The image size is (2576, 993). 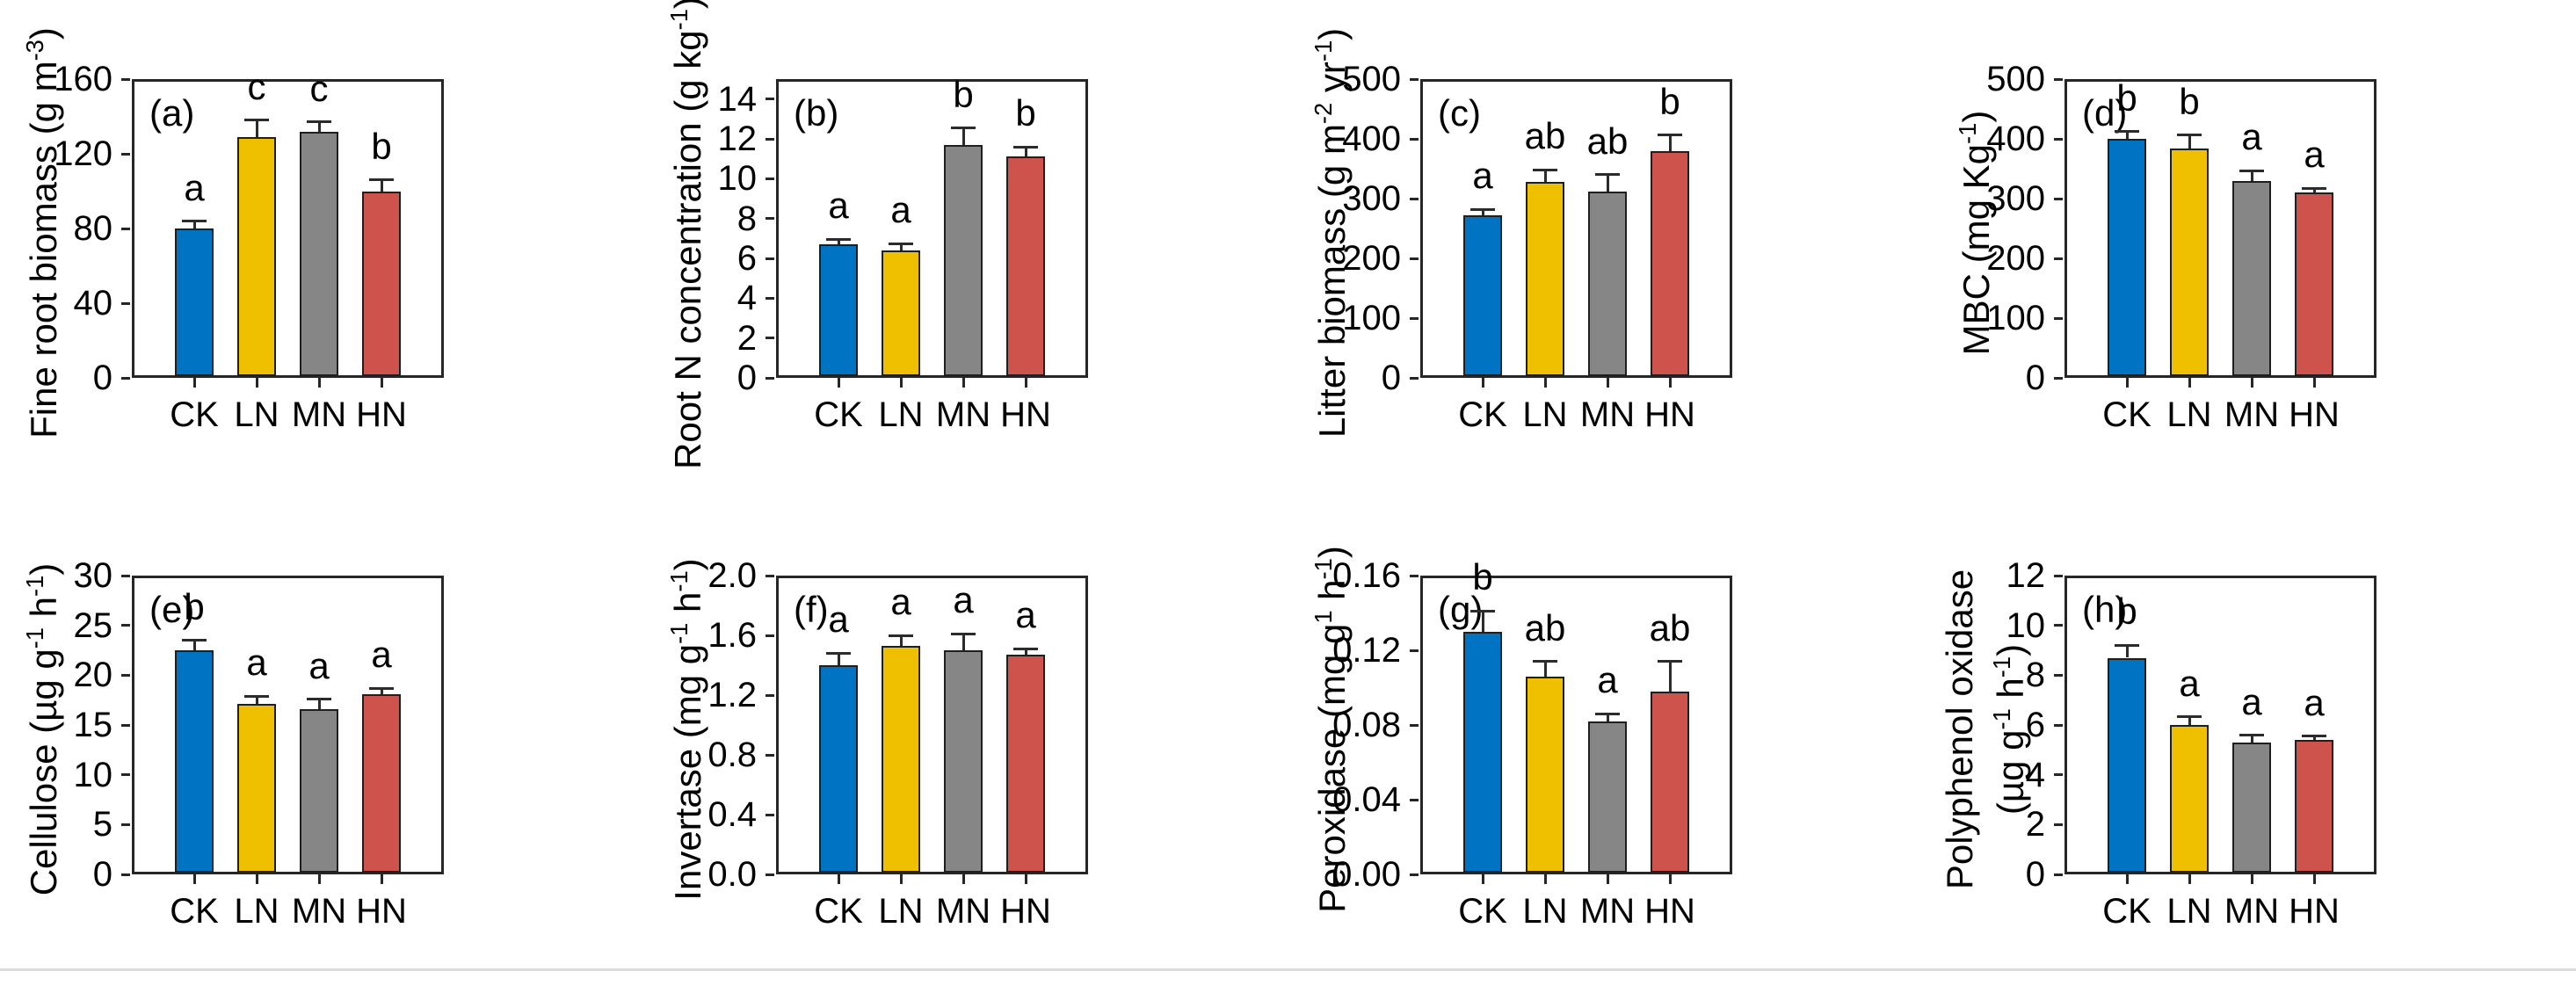 What do you see at coordinates (770, 635) in the screenshot?
I see `y-tick-f-1.6` at bounding box center [770, 635].